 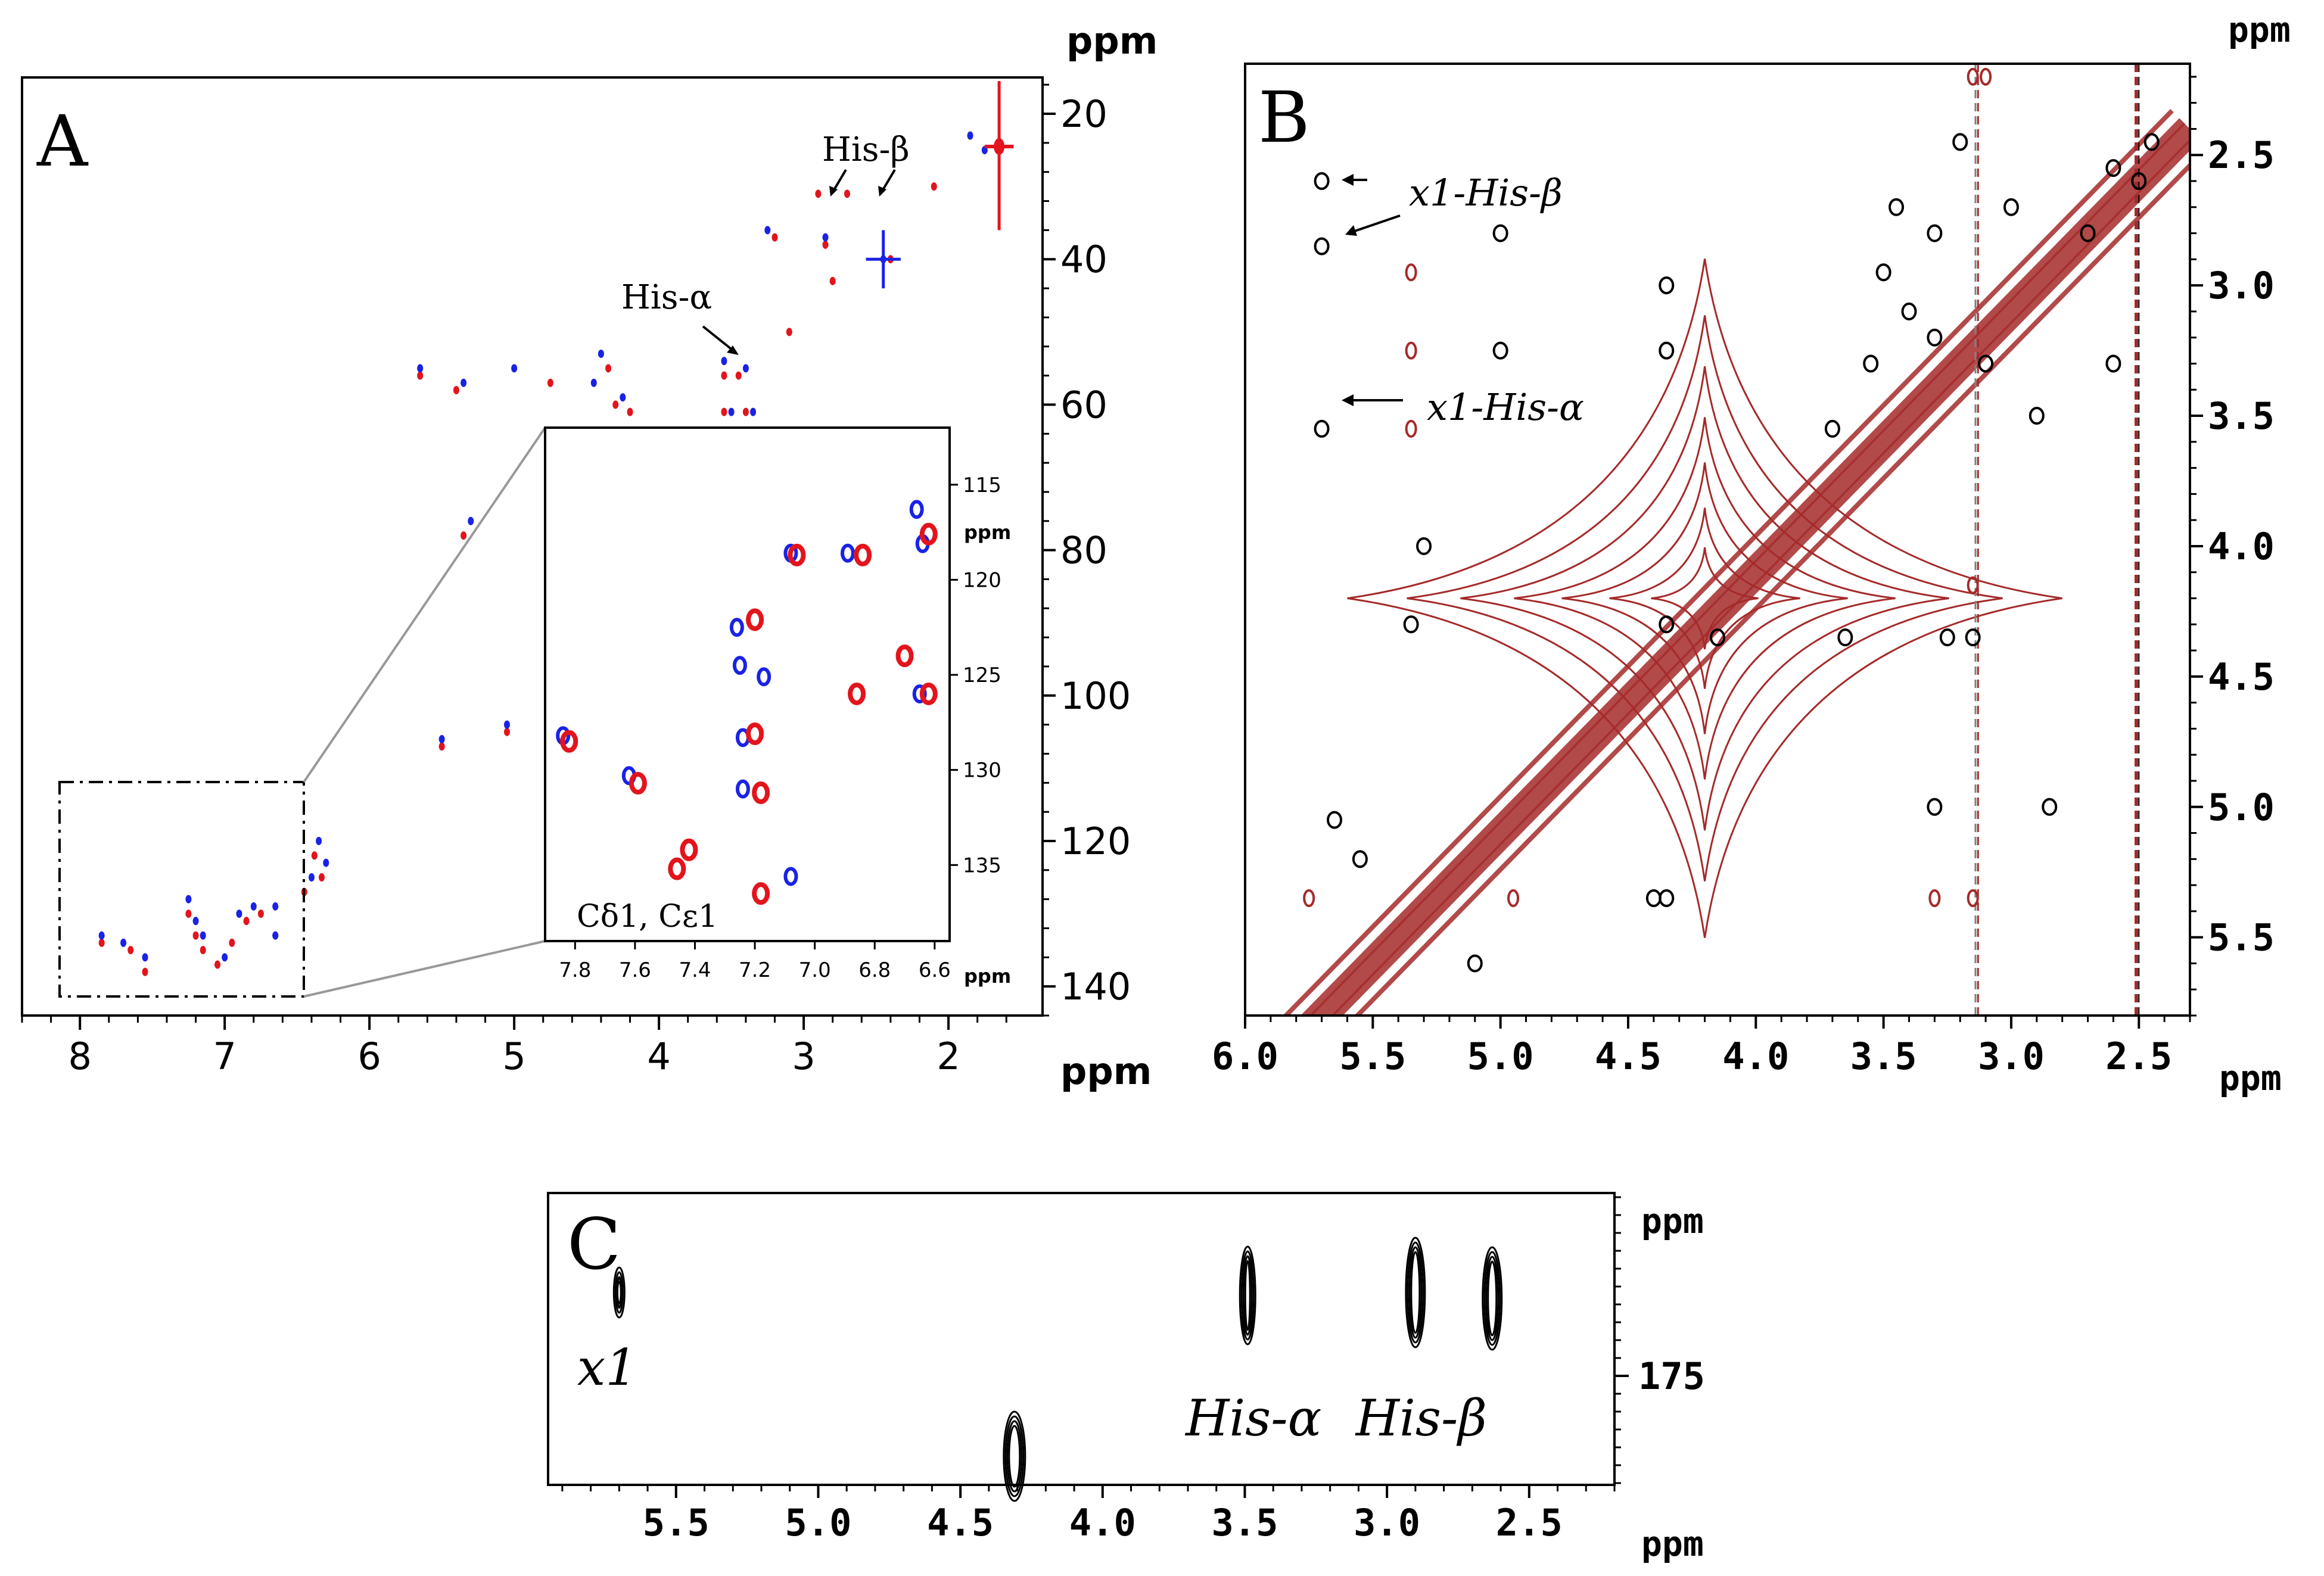 I want to click on inset-axes: 7.8 7.6 7.4 7.2 7.0 6.8 6.6 115 120 125 130 135, so click(x=780, y=728).